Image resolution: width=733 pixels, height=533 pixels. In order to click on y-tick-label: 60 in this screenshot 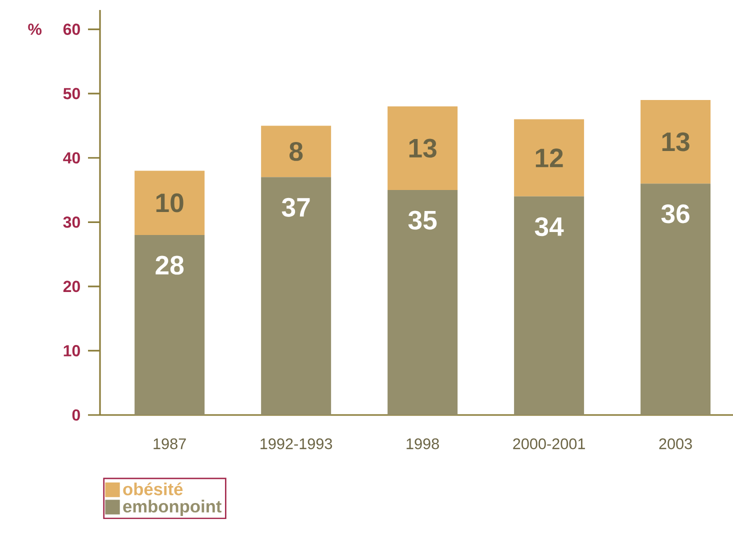, I will do `click(71, 29)`.